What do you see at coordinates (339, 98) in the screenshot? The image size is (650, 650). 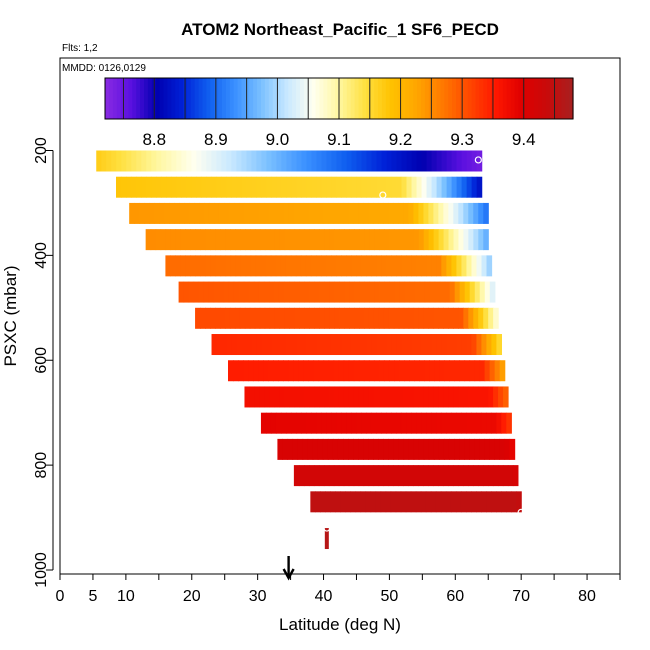 I see `colorbar-frame` at bounding box center [339, 98].